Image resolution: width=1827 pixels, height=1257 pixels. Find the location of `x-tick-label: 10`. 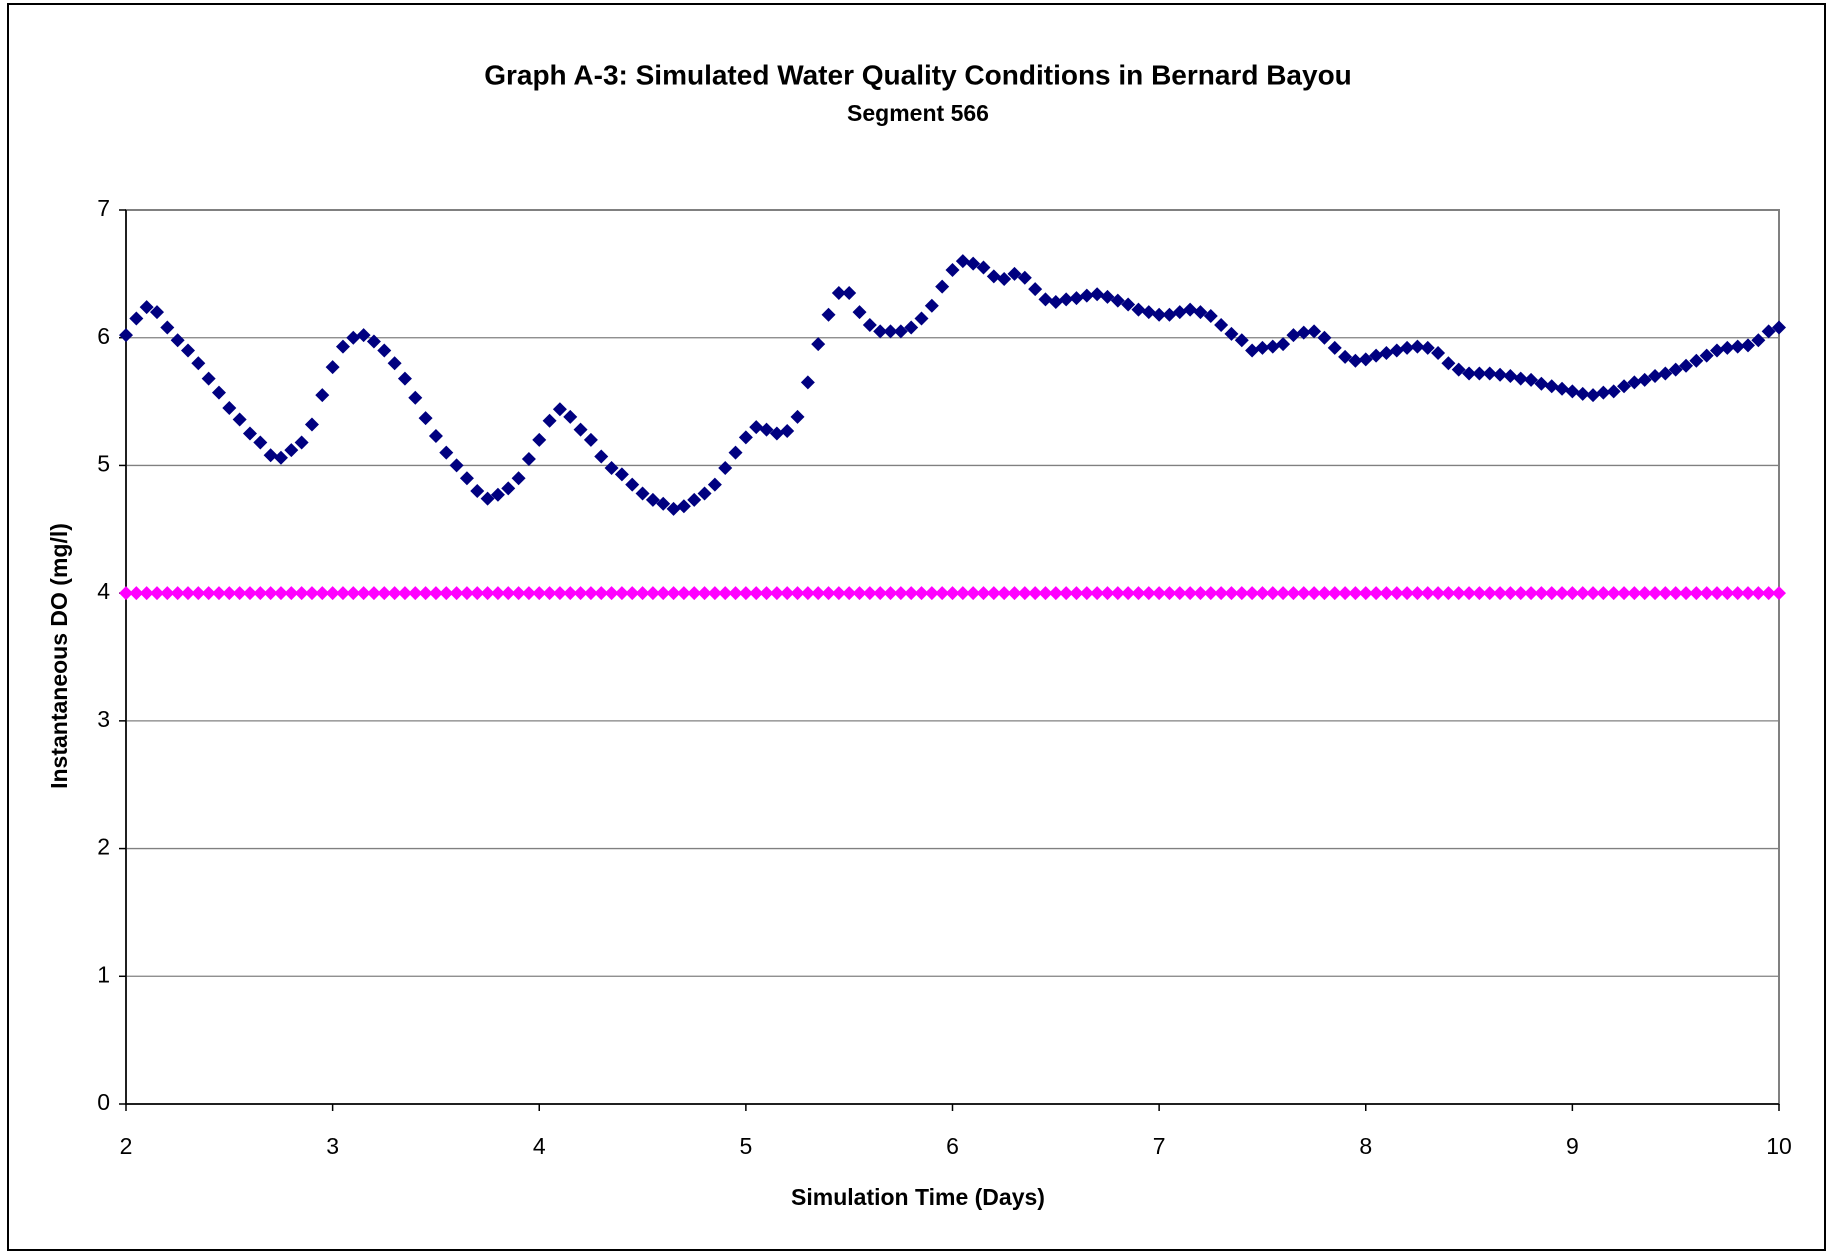

x-tick-label: 10 is located at coordinates (1779, 1146).